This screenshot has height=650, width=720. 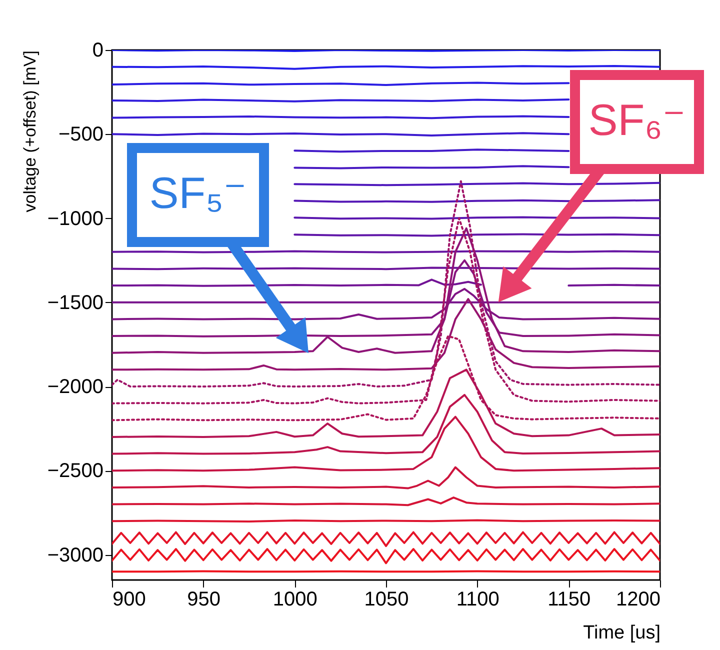 What do you see at coordinates (98, 51) in the screenshot?
I see `y-tick-label: 0` at bounding box center [98, 51].